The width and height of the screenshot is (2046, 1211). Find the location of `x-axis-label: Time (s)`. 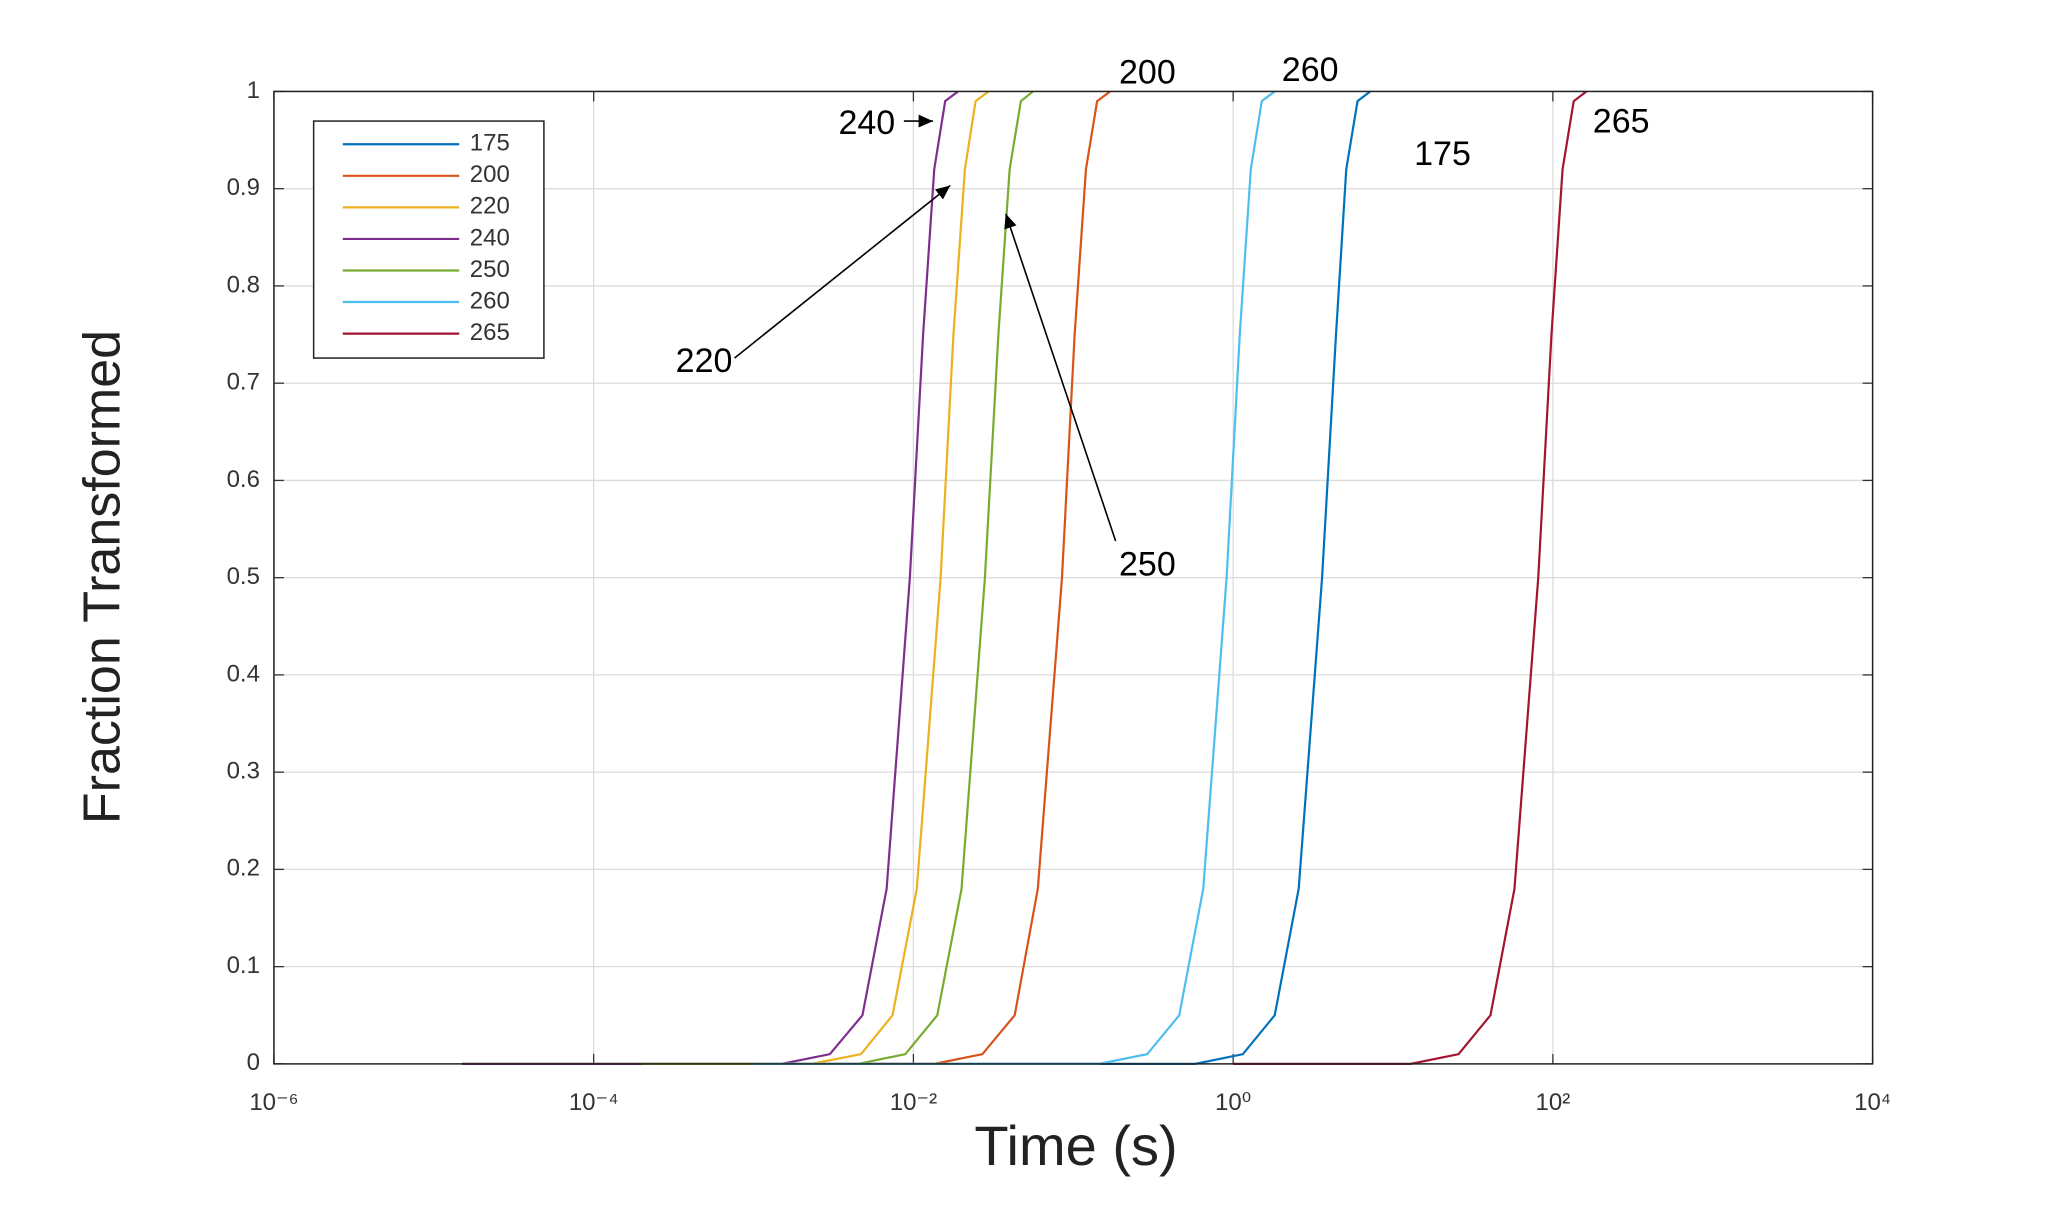

x-axis-label: Time (s) is located at coordinates (1075, 1145).